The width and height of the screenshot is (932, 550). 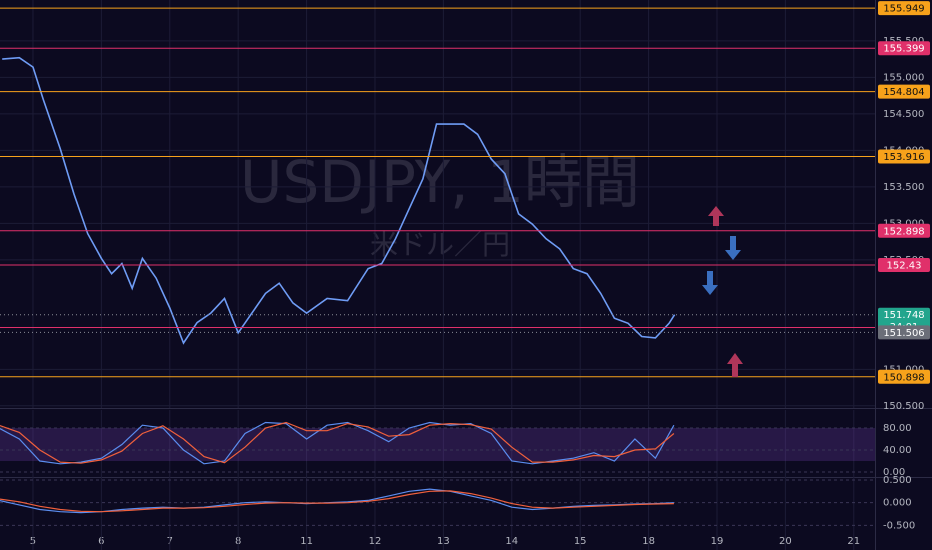 I want to click on level-label: 154.804, so click(x=903, y=92).